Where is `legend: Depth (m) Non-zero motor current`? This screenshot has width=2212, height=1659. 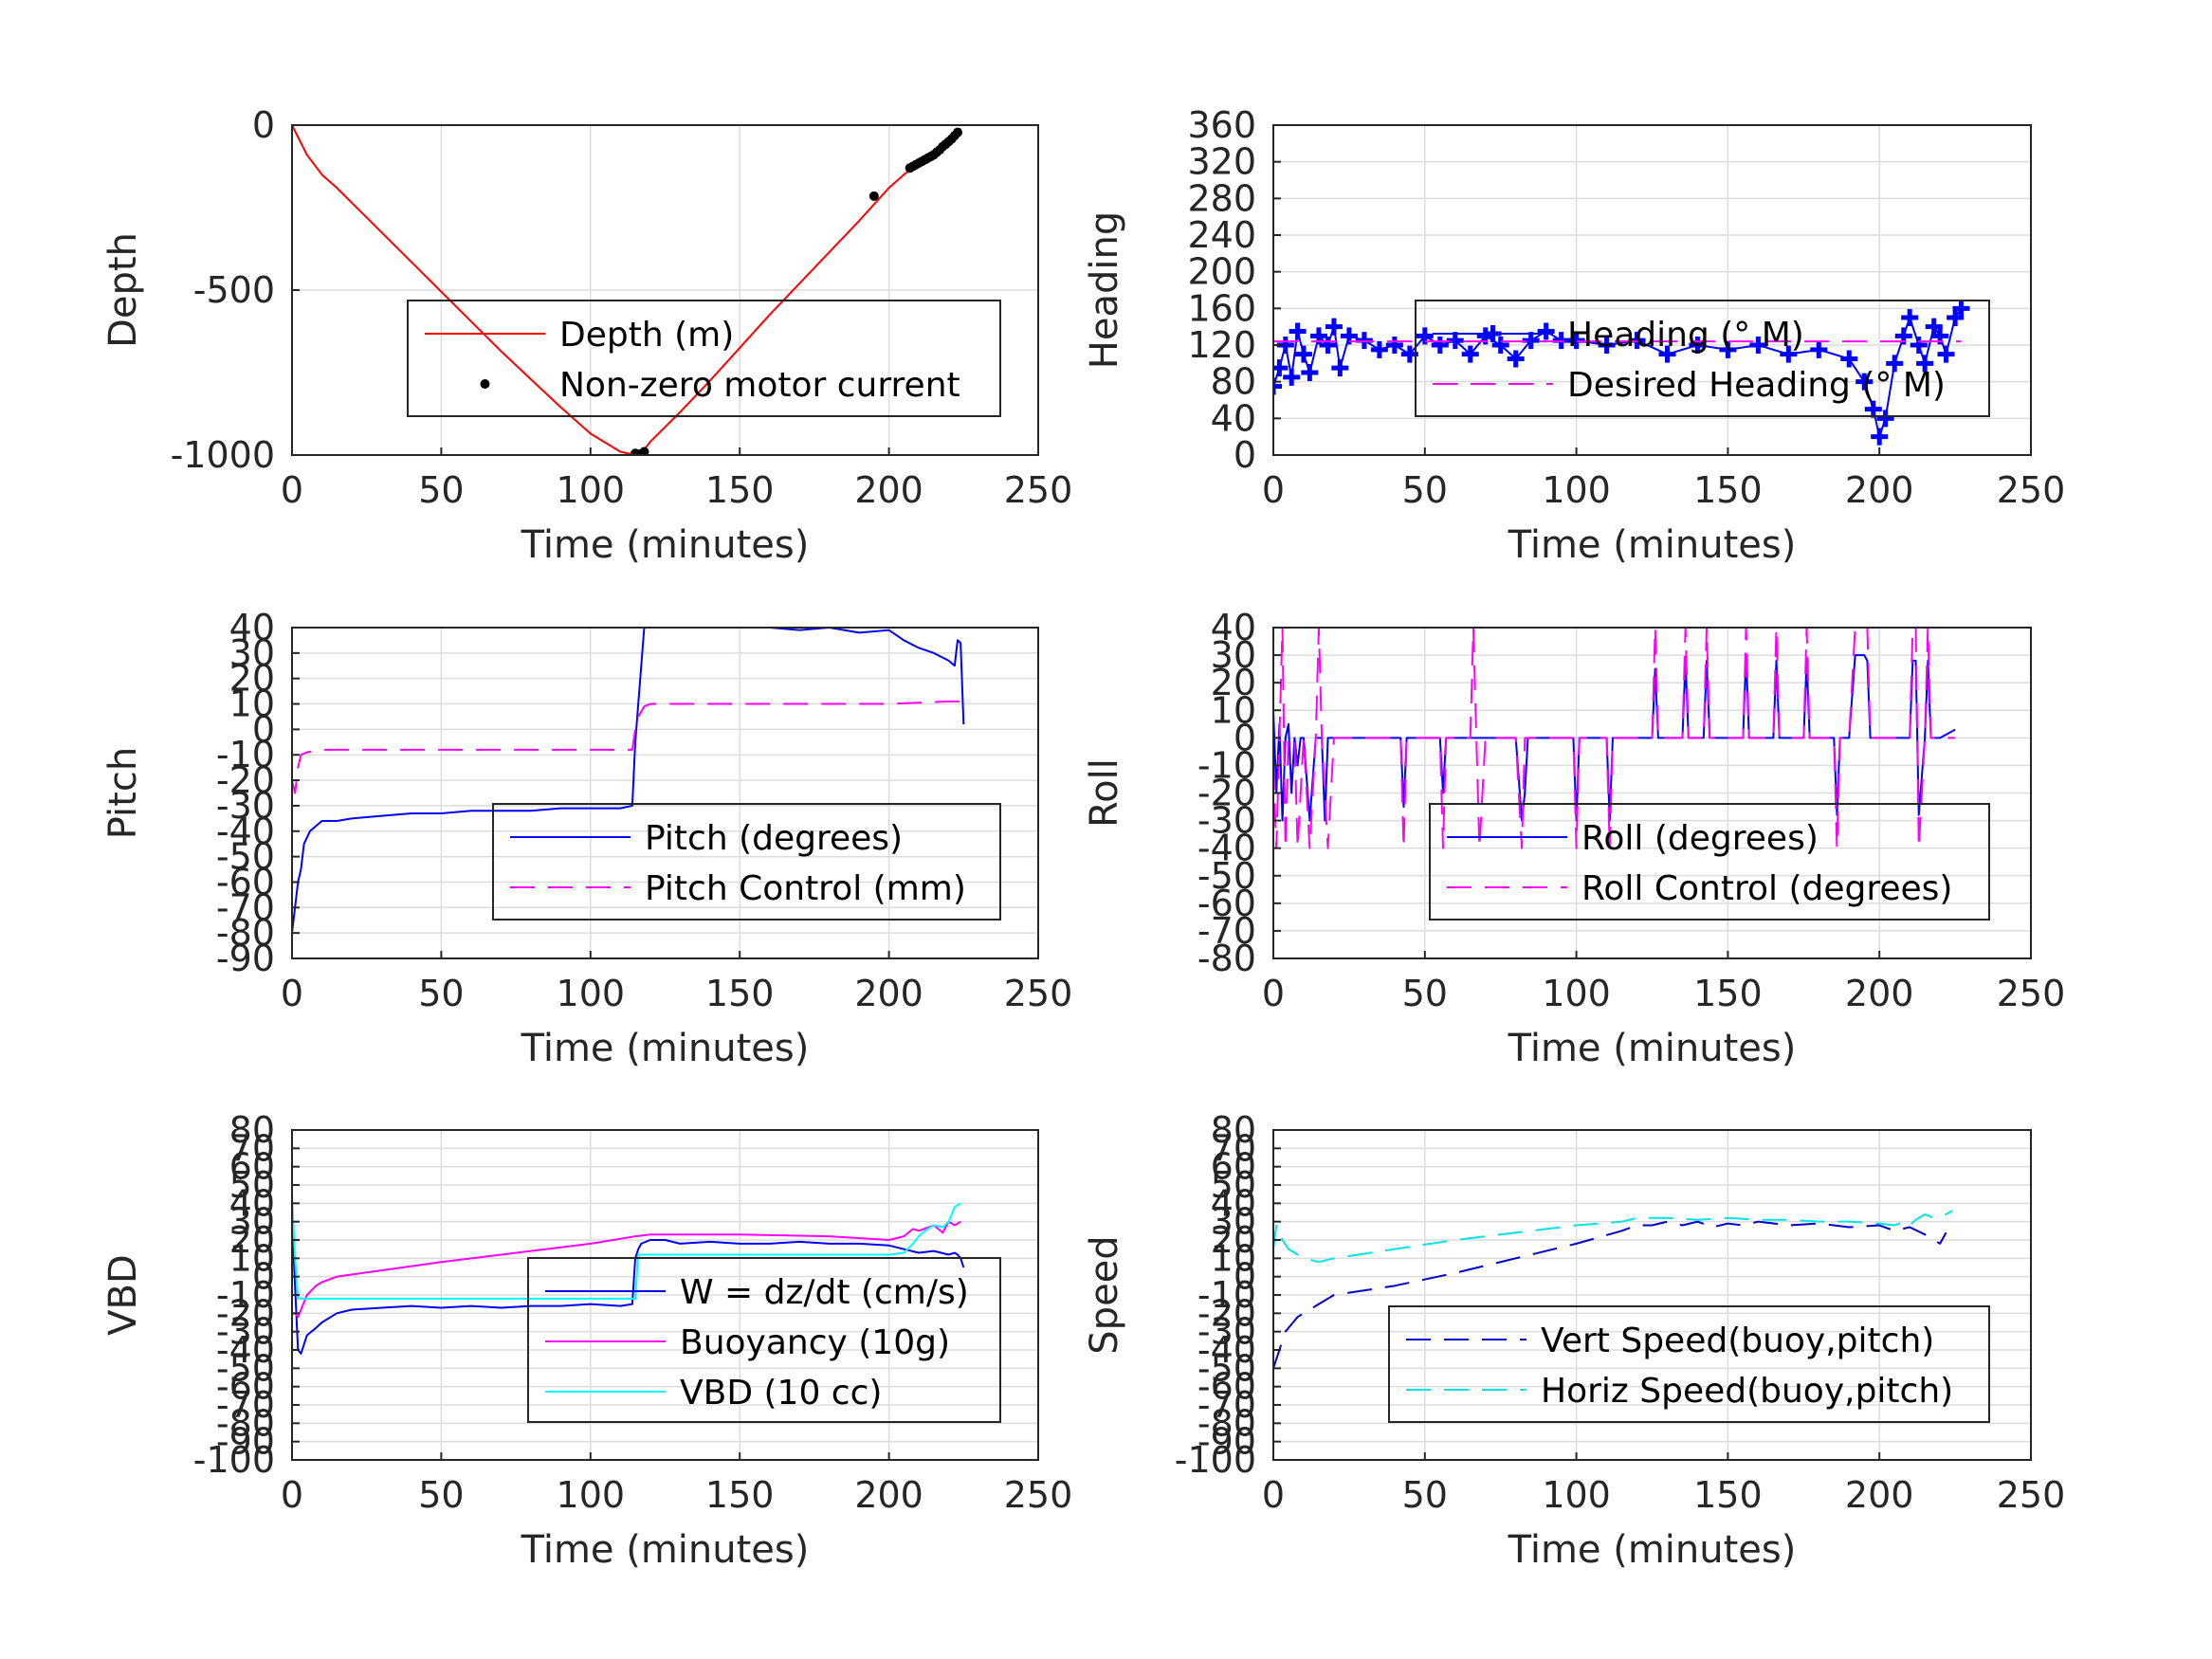 legend: Depth (m) Non-zero motor current is located at coordinates (704, 358).